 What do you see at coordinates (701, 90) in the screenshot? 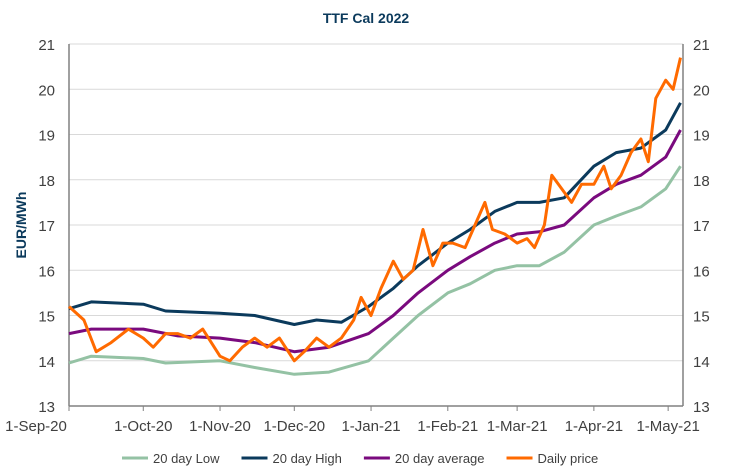
I see `y-tick-label-right: 20` at bounding box center [701, 90].